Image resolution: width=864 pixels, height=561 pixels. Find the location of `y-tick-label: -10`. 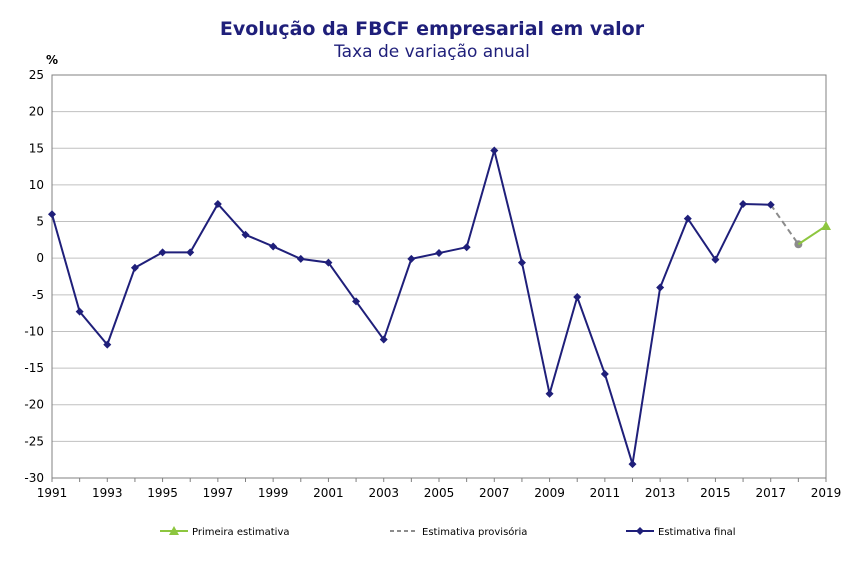

y-tick-label: -10 is located at coordinates (34, 331).